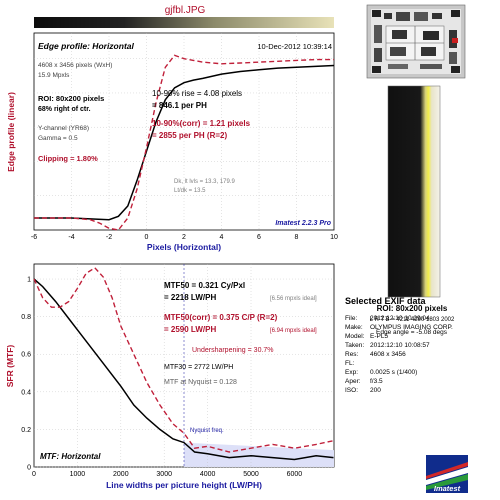  Describe the element at coordinates (222, 237) in the screenshot. I see `x-tick-label: 4` at that location.